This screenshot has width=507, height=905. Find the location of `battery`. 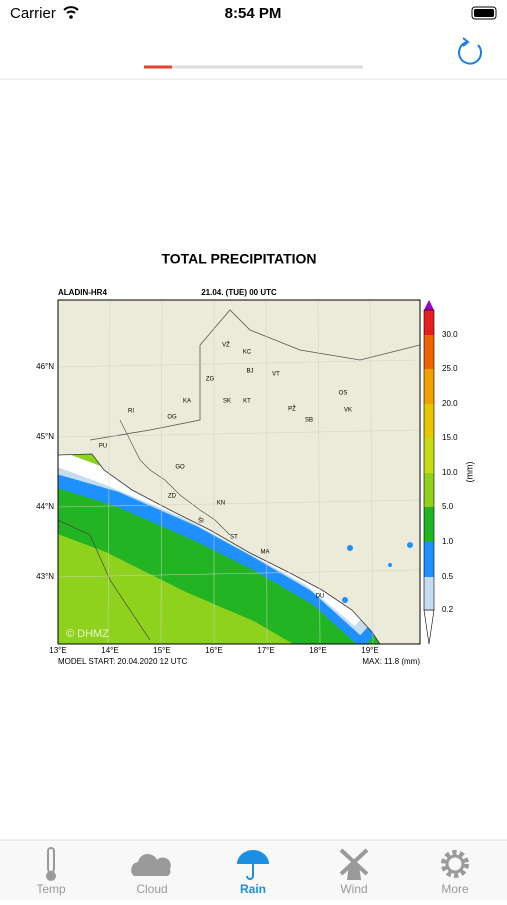

battery is located at coordinates (484, 13).